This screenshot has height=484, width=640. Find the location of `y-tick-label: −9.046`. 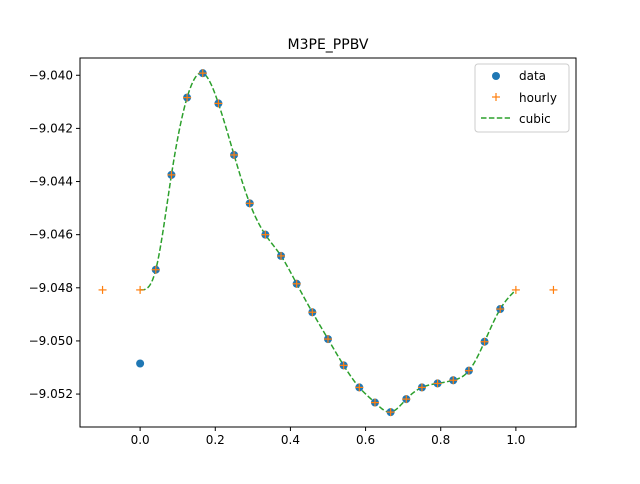

y-tick-label: −9.046 is located at coordinates (51, 235).